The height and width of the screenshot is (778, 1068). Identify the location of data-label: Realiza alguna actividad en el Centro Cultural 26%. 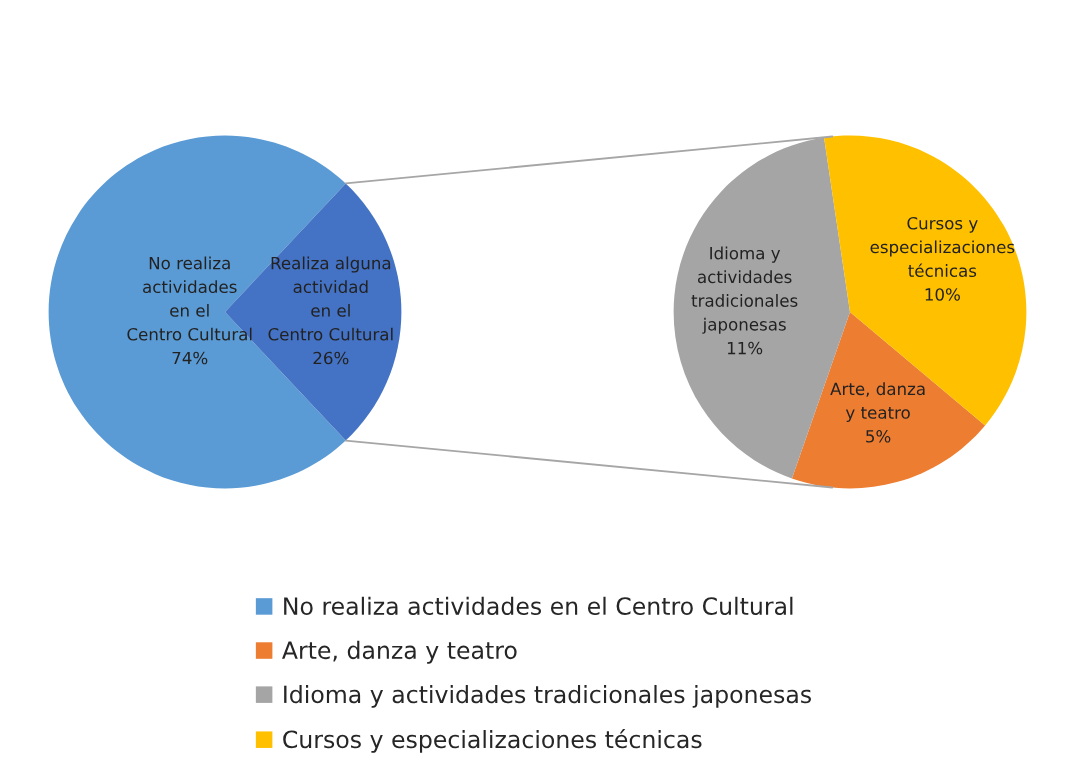
(330, 310).